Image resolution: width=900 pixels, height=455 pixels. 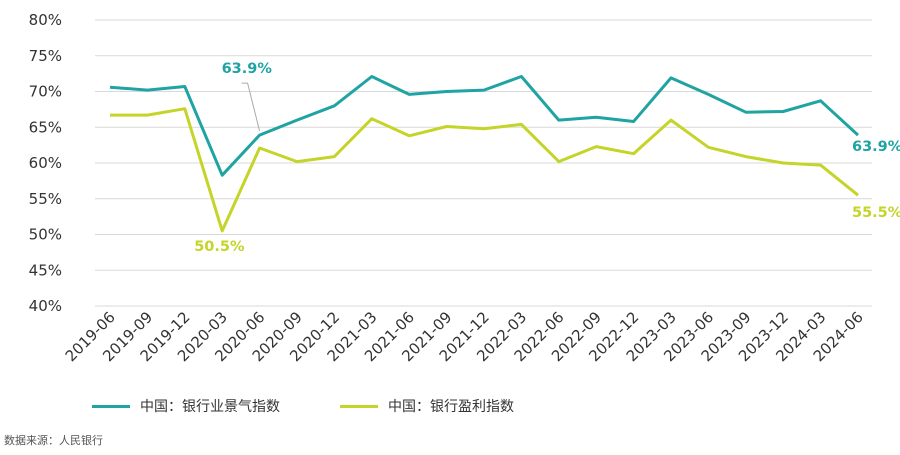 I want to click on legend-item-banking-climate-index: 中国：银行业景气指数, so click(x=186, y=406).